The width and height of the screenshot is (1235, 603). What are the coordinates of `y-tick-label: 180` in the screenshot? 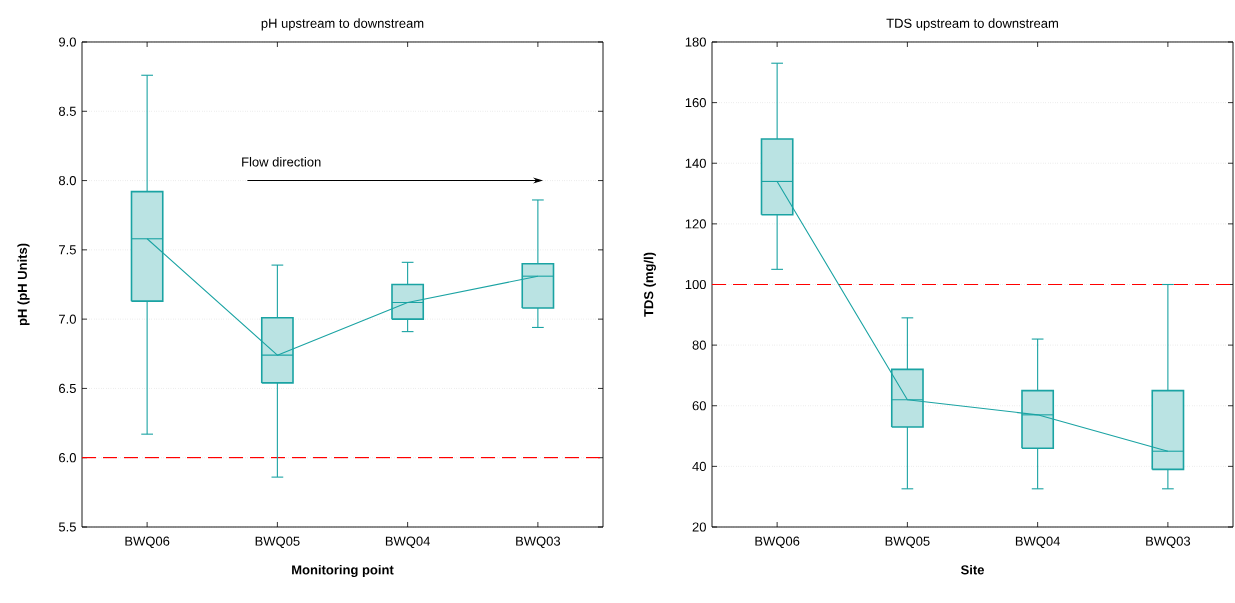 It's located at (695, 42).